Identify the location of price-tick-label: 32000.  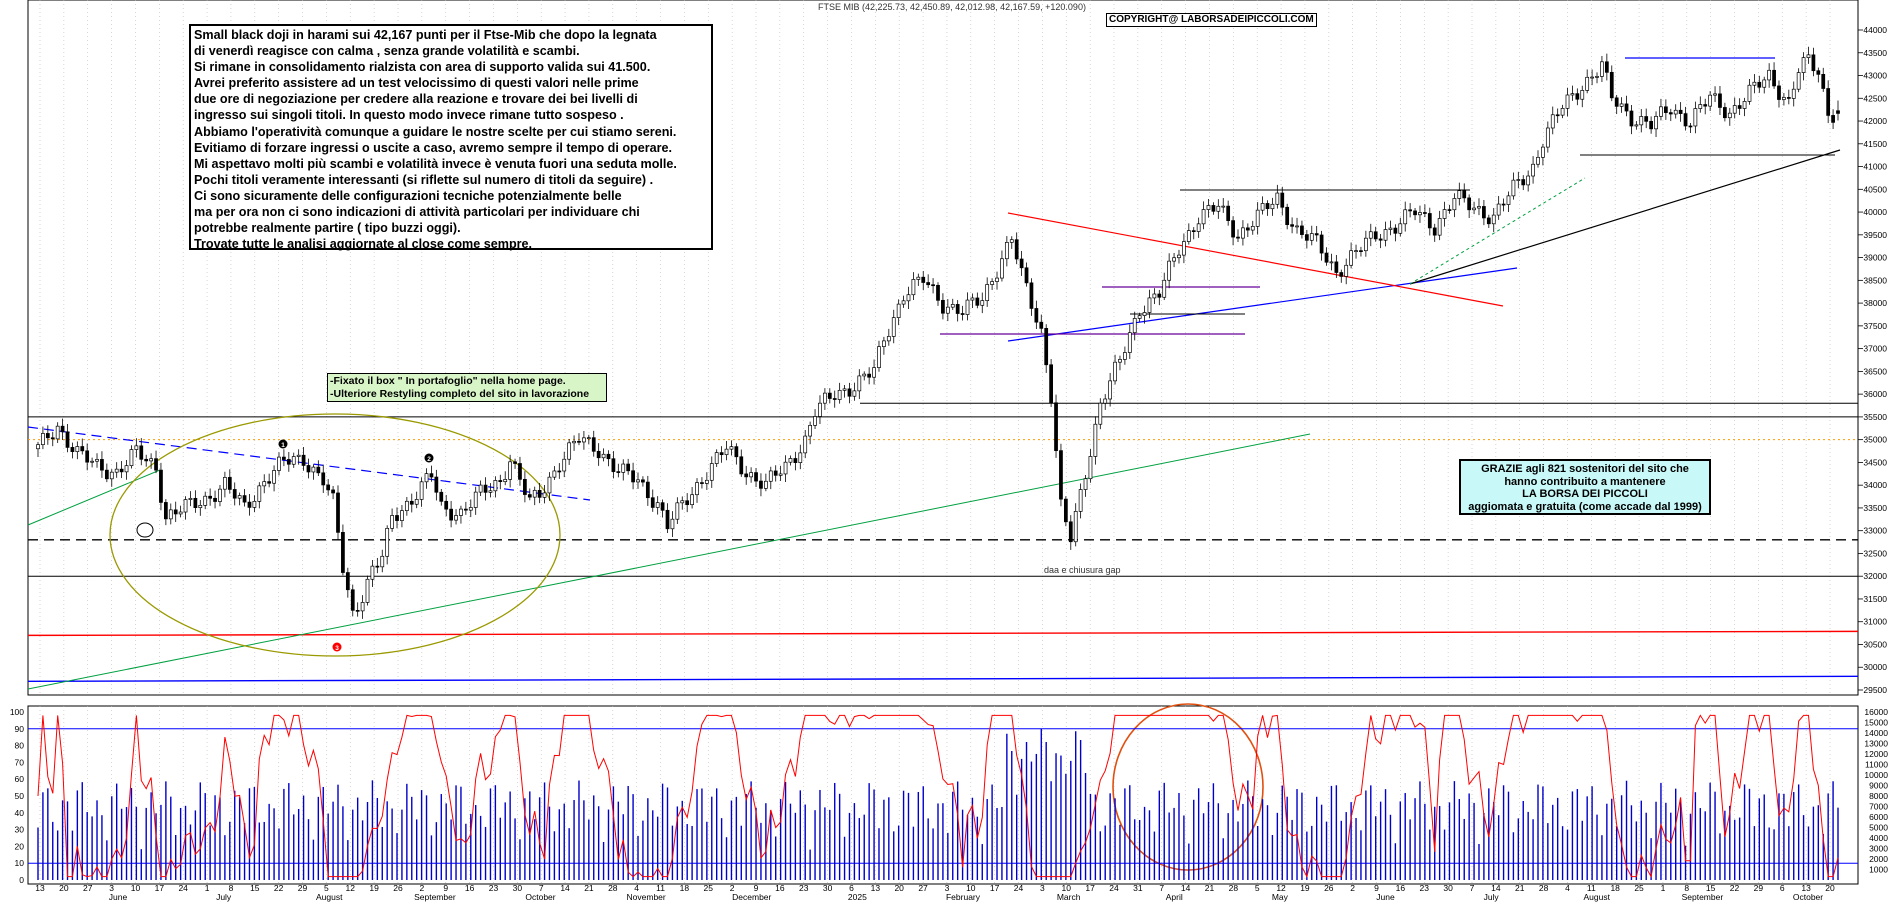
(1875, 576).